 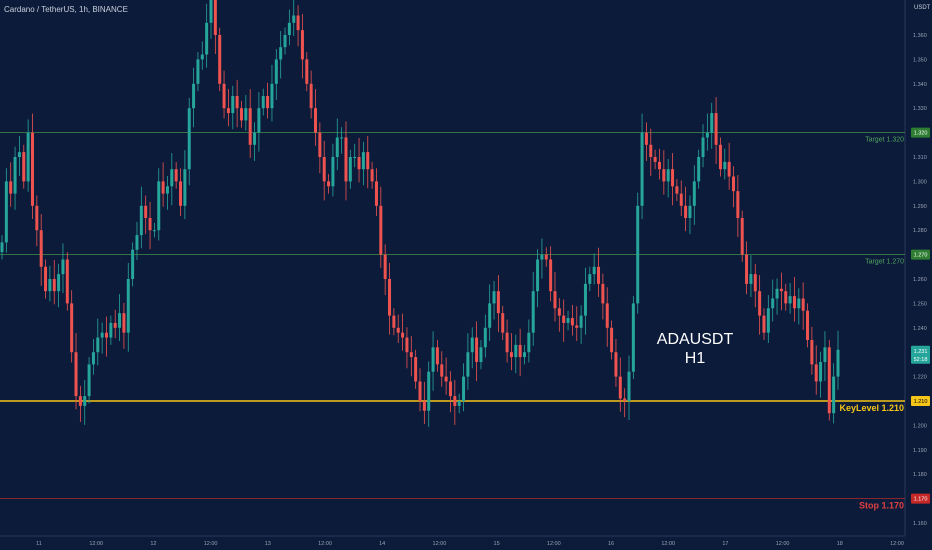 What do you see at coordinates (920, 304) in the screenshot?
I see `price-tick-label: 1.250` at bounding box center [920, 304].